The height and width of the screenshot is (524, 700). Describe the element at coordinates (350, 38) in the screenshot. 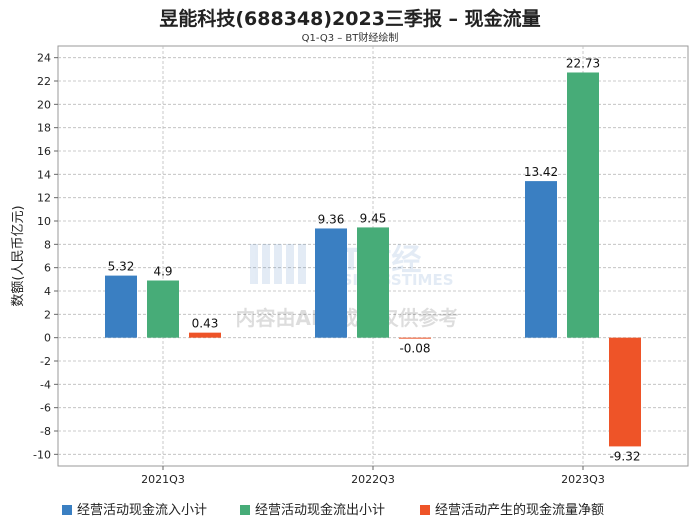

I see `chart-subtitle: Q1-Q3 – BT财经绘制` at that location.